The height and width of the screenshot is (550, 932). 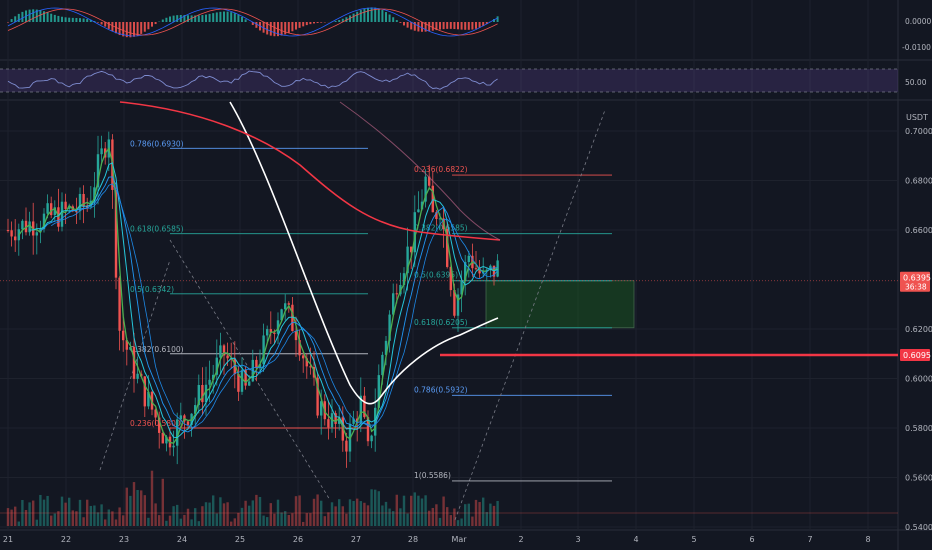 What do you see at coordinates (157, 349) in the screenshot?
I see `fib-left-label: 0.382(0.6100)` at bounding box center [157, 349].